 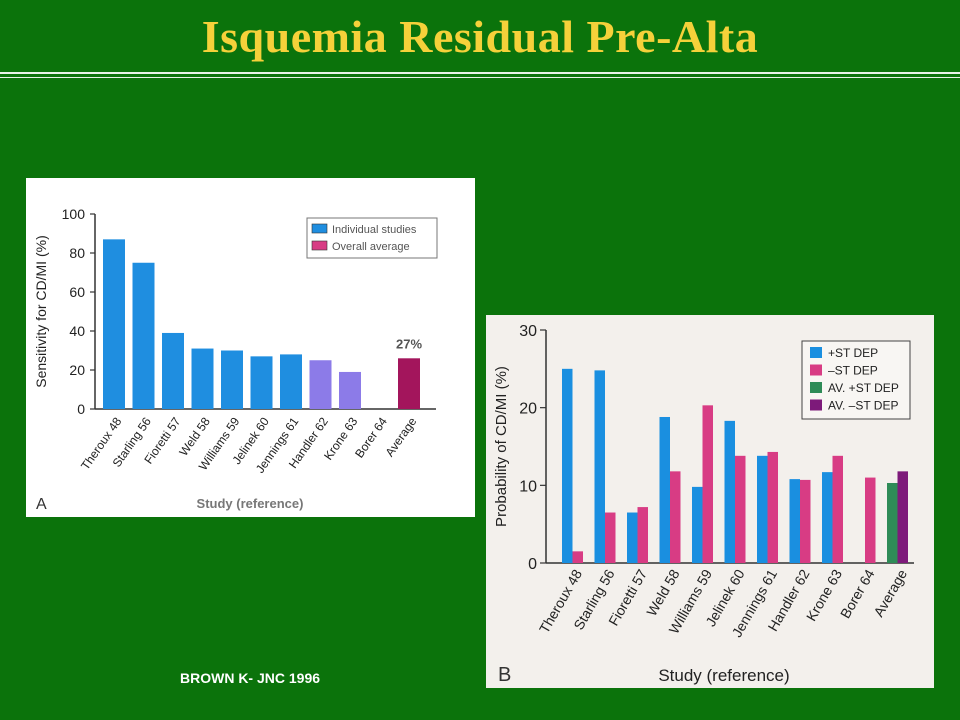 What do you see at coordinates (409, 343) in the screenshot?
I see `average-annotation: 27%` at bounding box center [409, 343].